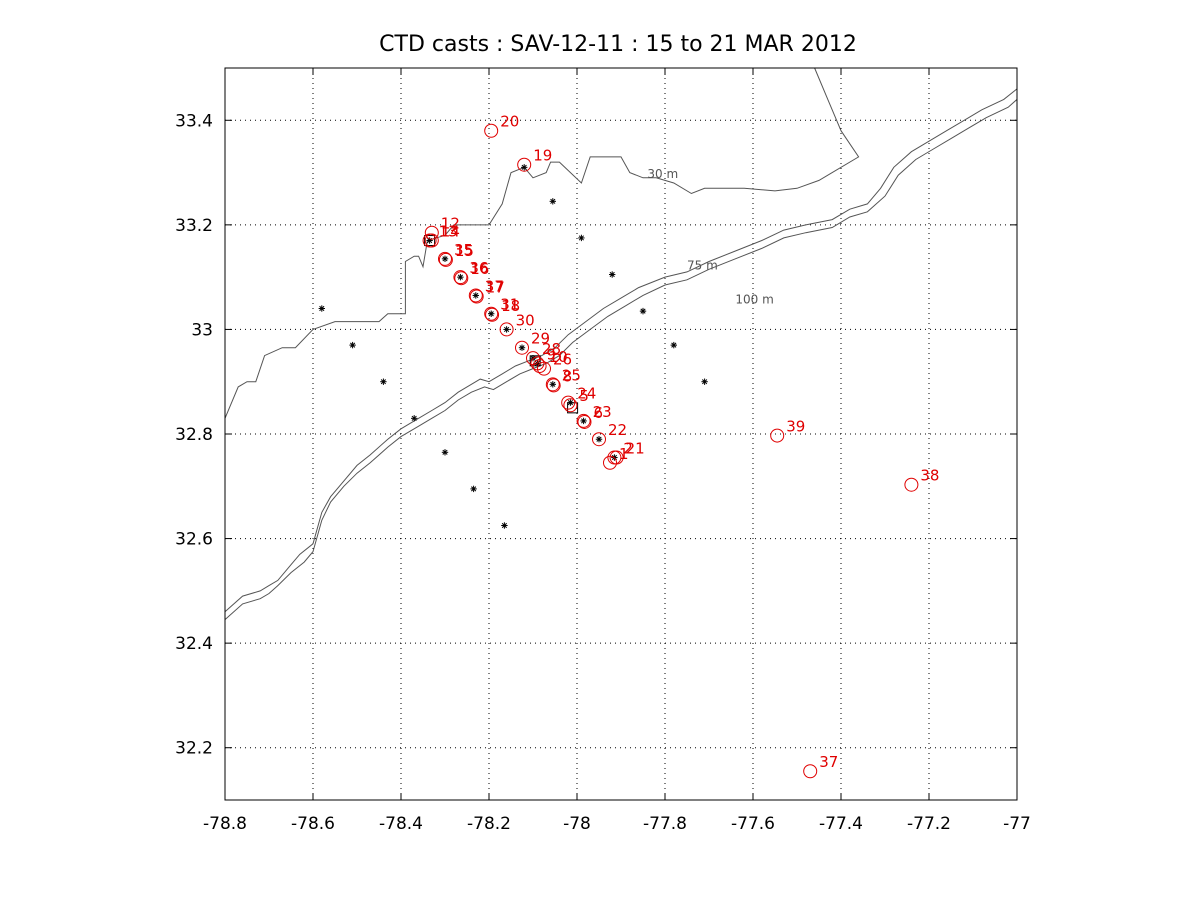 This screenshot has width=1200, height=900. I want to click on cast-label: 15, so click(464, 251).